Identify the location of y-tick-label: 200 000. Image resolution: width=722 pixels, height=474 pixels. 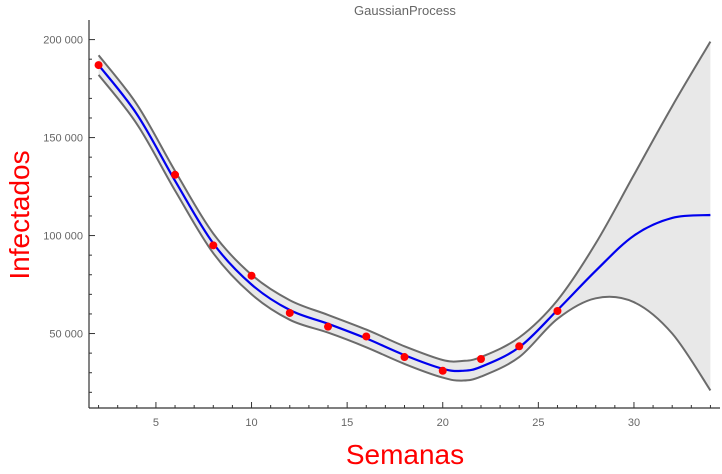
(63, 41).